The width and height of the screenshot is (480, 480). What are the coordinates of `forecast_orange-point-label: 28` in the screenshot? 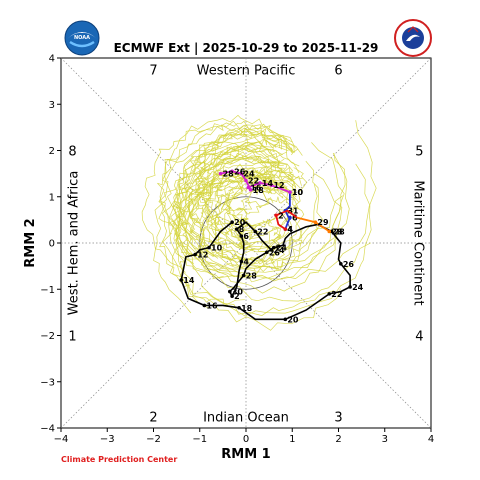 It's located at (337, 231).